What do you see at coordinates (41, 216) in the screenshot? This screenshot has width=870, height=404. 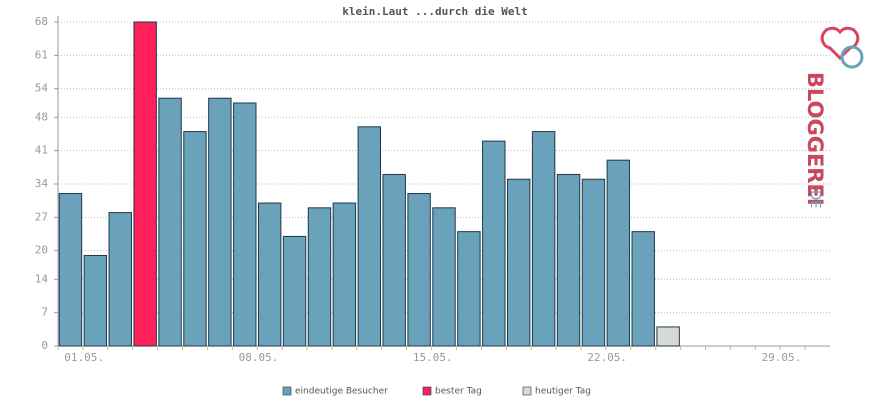 I see `y-tick-label: 27` at bounding box center [41, 216].